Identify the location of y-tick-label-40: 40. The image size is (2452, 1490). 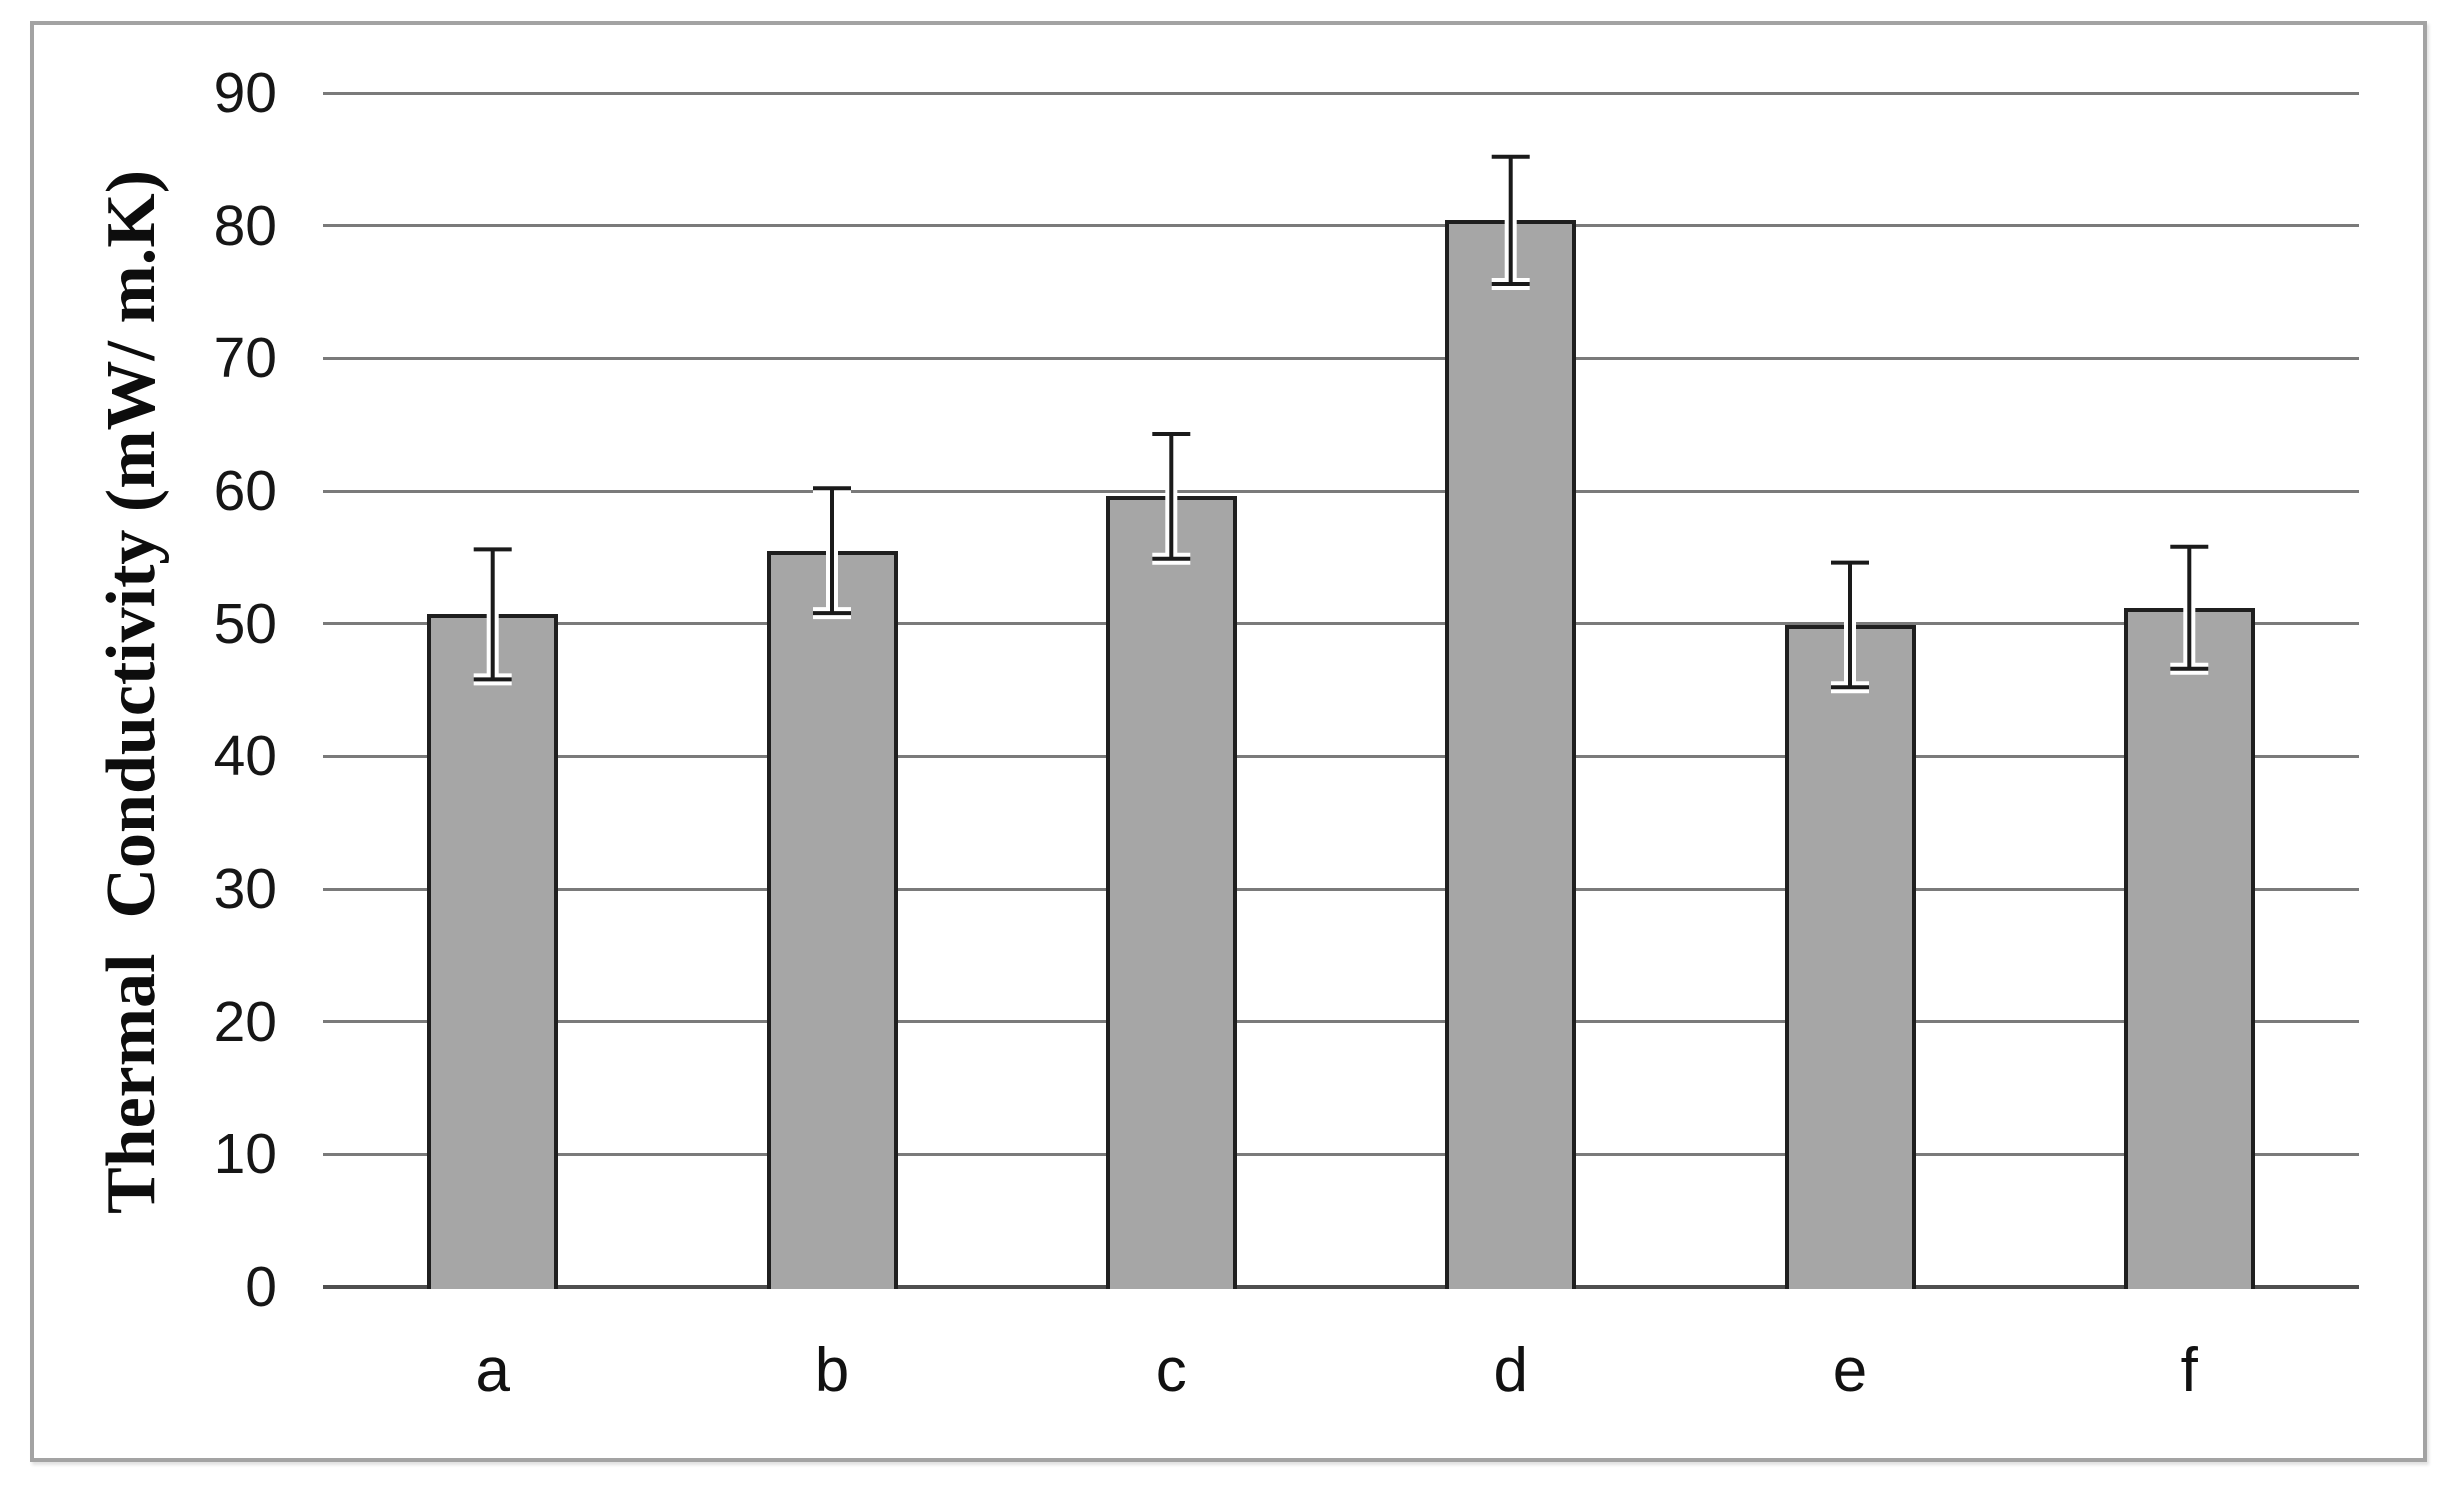
(245, 756).